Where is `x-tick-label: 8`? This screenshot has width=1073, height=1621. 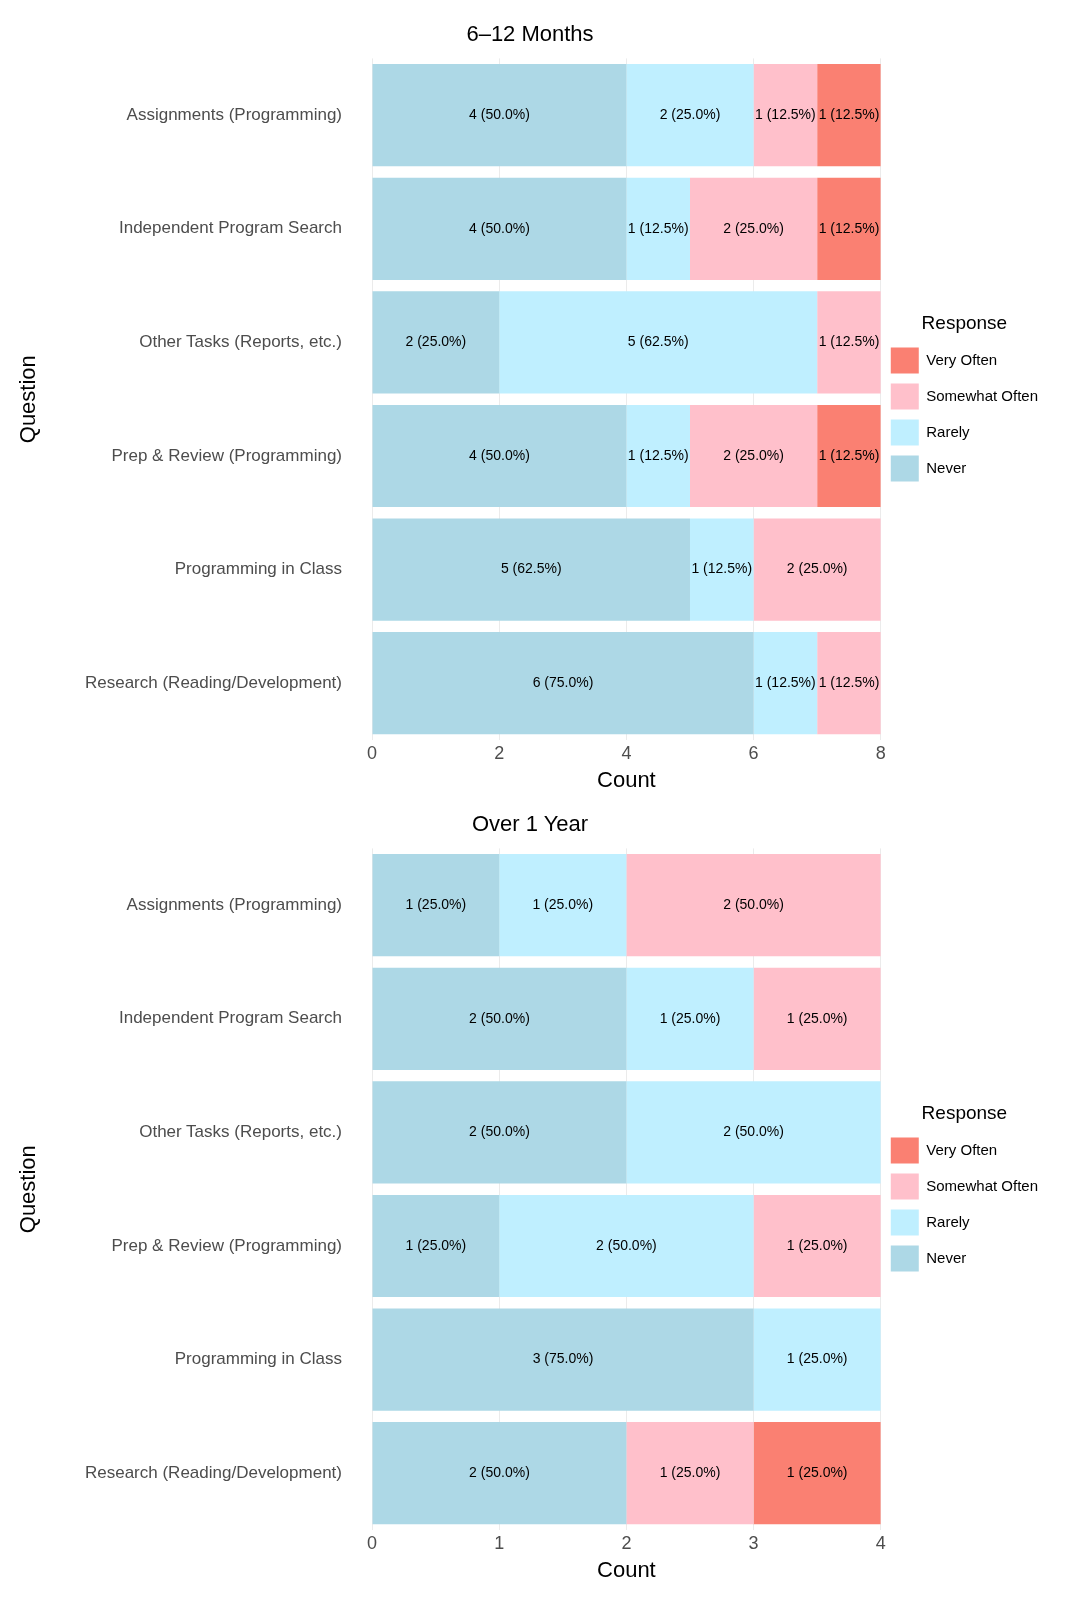 x-tick-label: 8 is located at coordinates (880, 752).